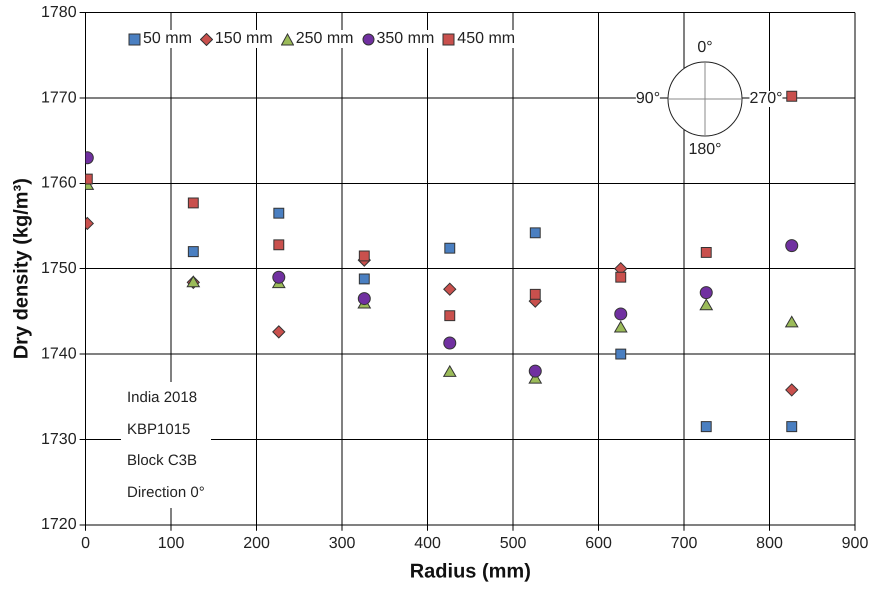  What do you see at coordinates (513, 543) in the screenshot?
I see `x-tick-label: 500` at bounding box center [513, 543].